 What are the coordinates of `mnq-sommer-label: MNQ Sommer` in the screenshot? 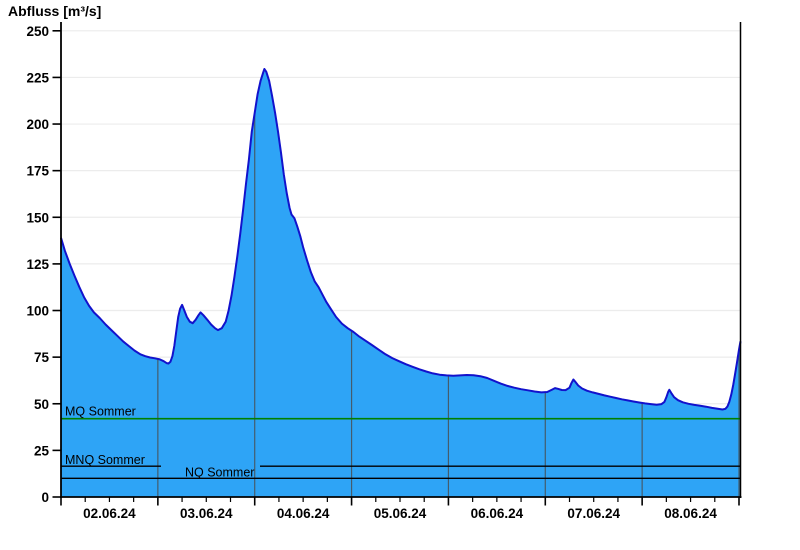 It's located at (105, 460).